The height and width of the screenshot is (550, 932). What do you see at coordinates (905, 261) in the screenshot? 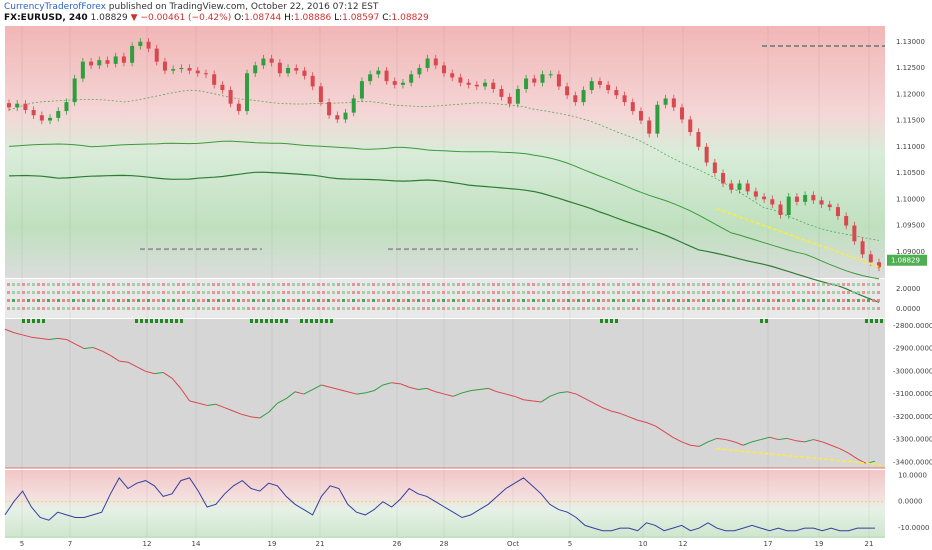
I see `last-price-tag-label: 1.08829` at bounding box center [905, 261].